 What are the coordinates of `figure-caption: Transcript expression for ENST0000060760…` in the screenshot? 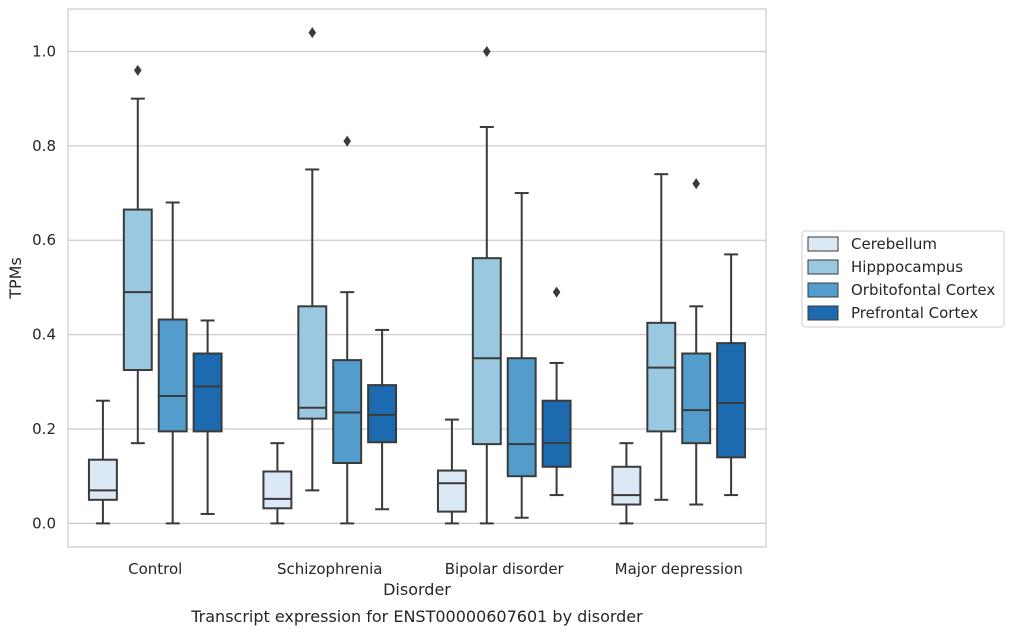 It's located at (416, 616).